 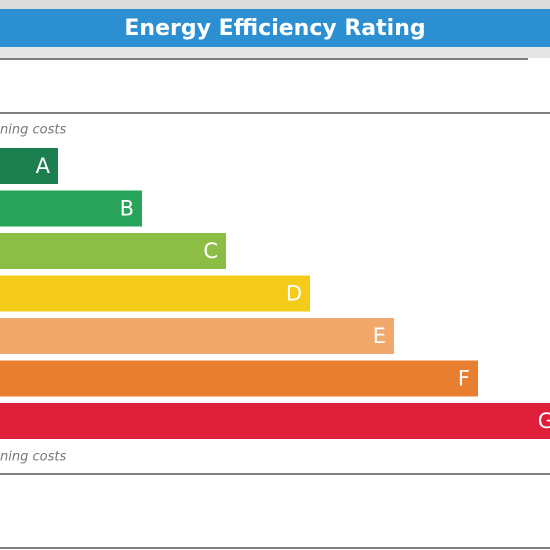 What do you see at coordinates (33, 130) in the screenshot?
I see `top-note: ning costs` at bounding box center [33, 130].